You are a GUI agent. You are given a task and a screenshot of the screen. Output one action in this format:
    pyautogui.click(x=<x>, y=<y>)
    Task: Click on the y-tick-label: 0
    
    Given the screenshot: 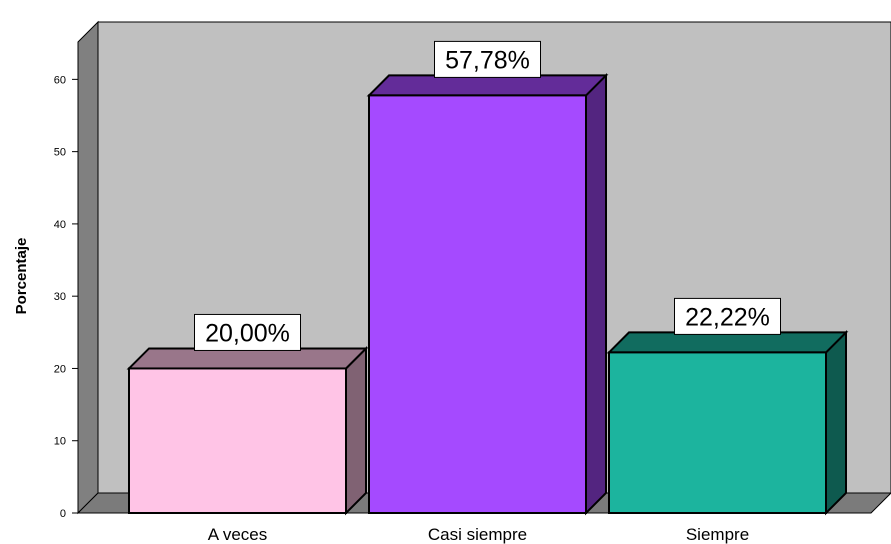 What is the action you would take?
    pyautogui.click(x=63, y=514)
    